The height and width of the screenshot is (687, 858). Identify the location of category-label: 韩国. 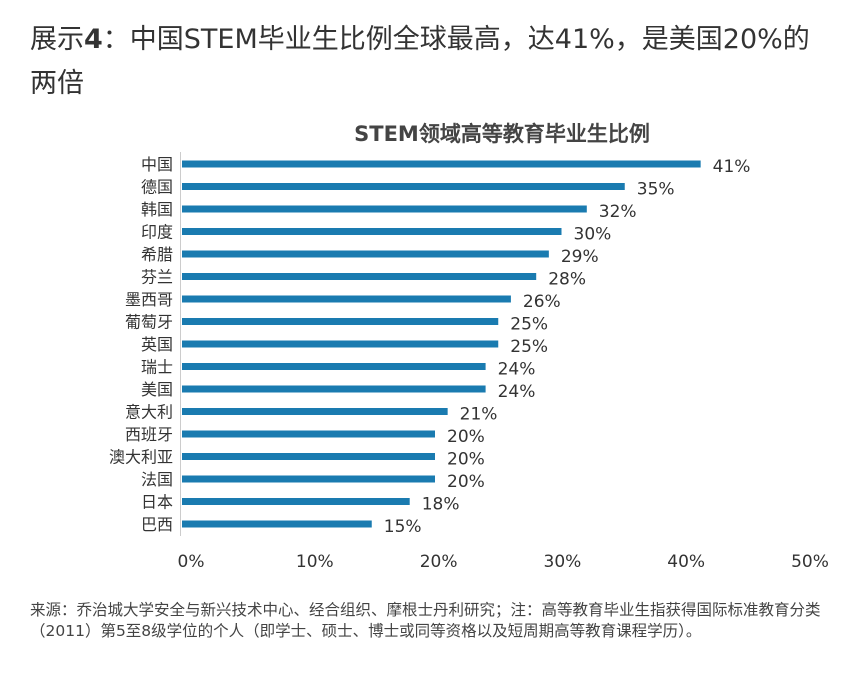
(157, 209).